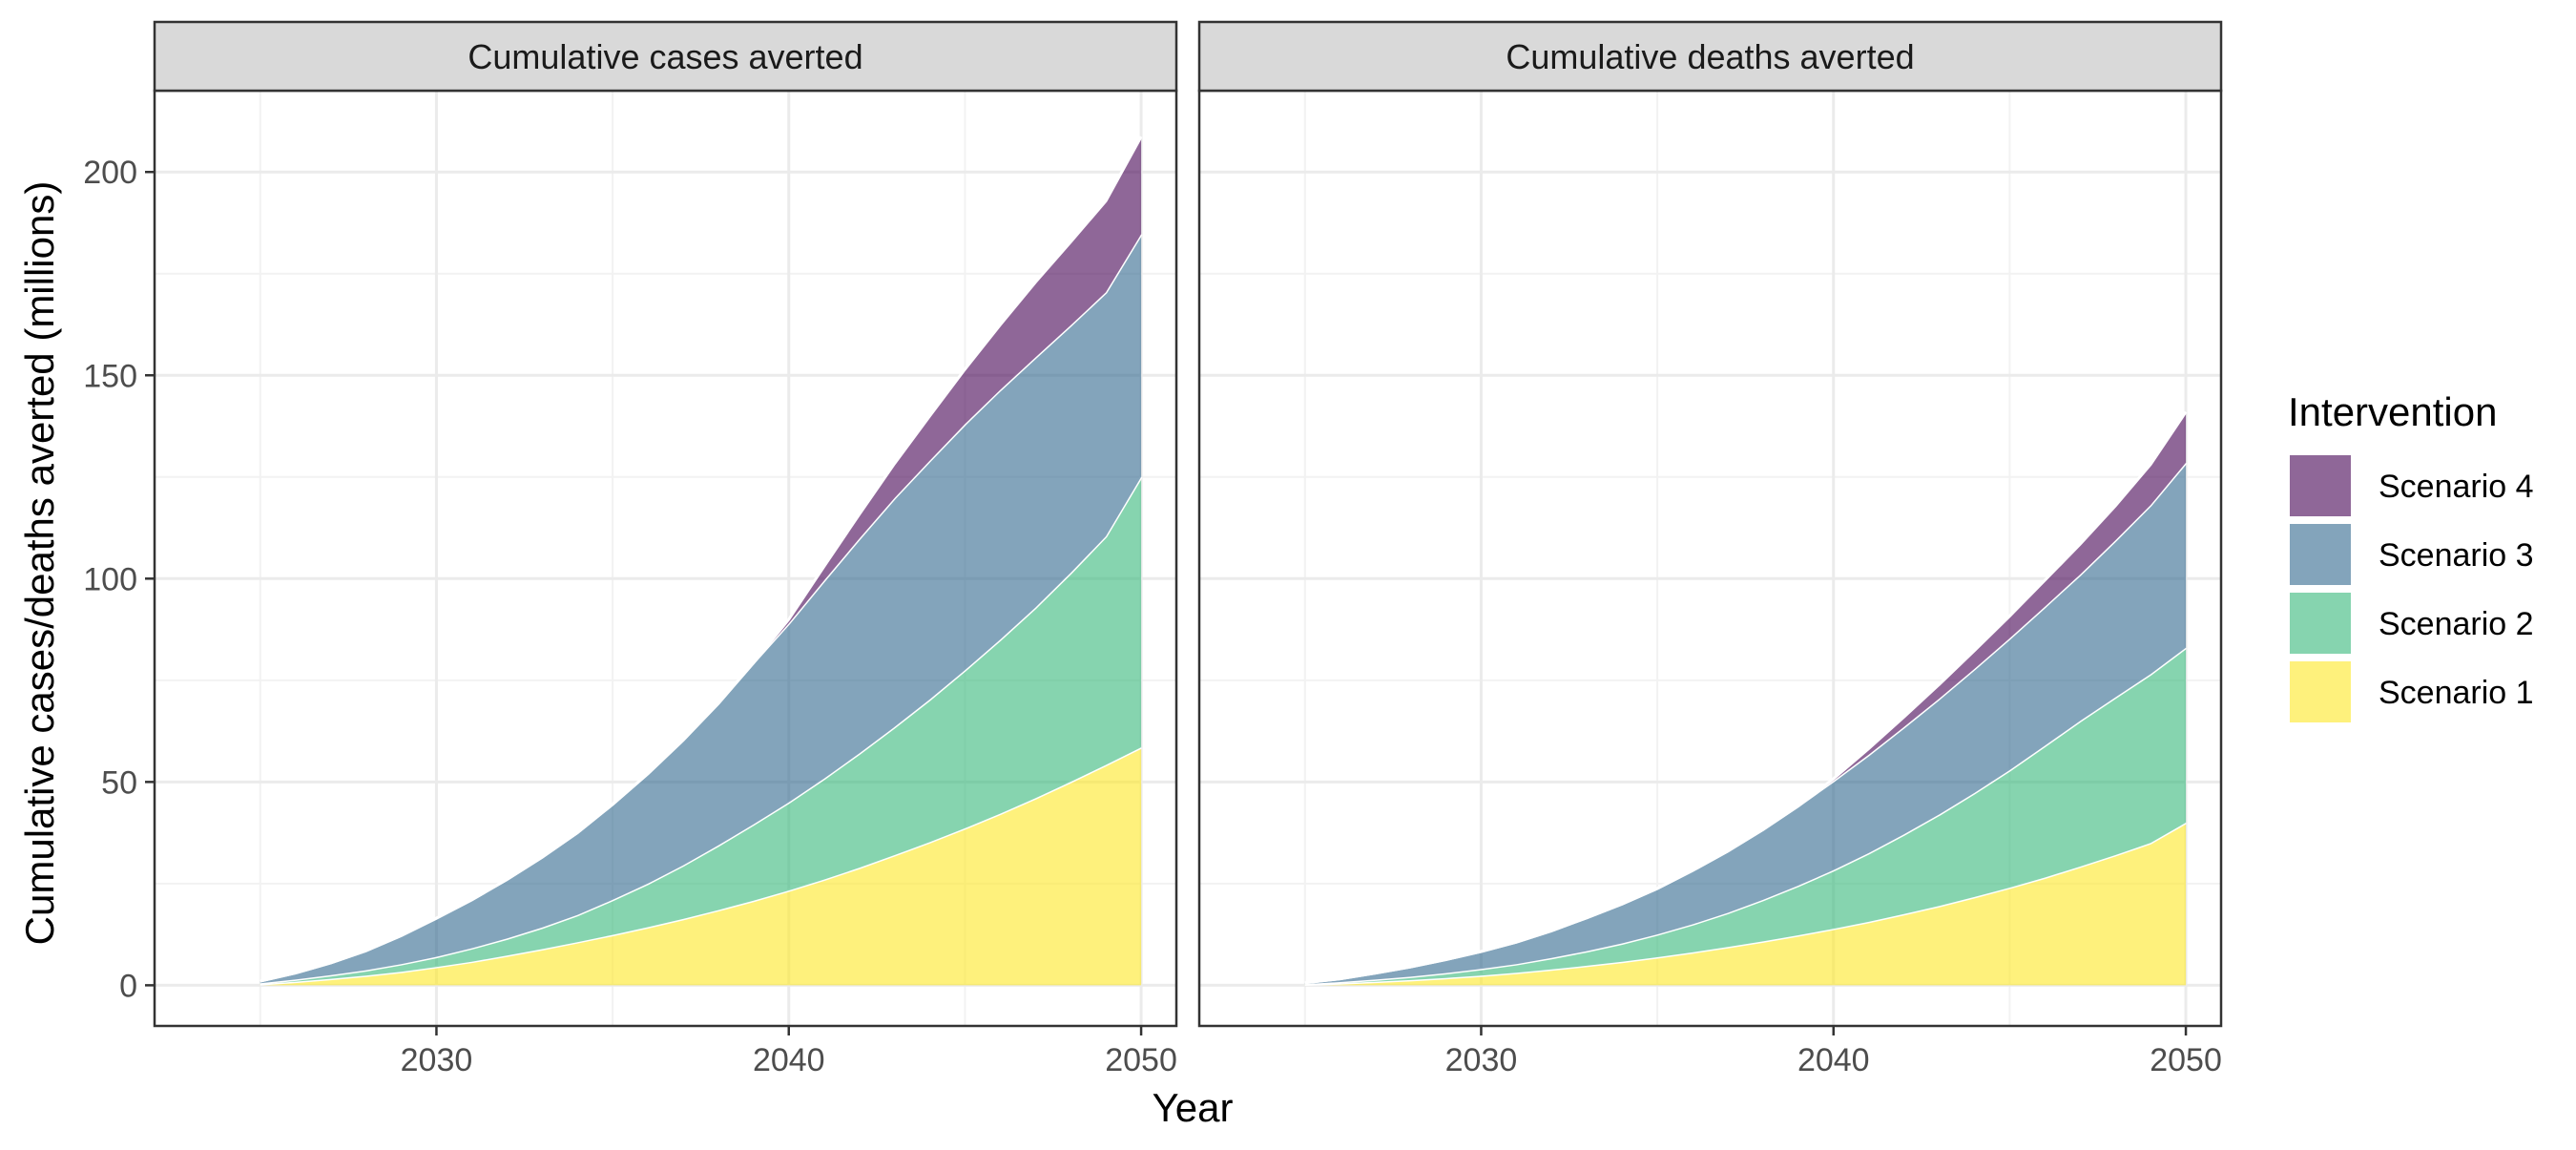  What do you see at coordinates (110, 376) in the screenshot?
I see `y-tick-label: 150` at bounding box center [110, 376].